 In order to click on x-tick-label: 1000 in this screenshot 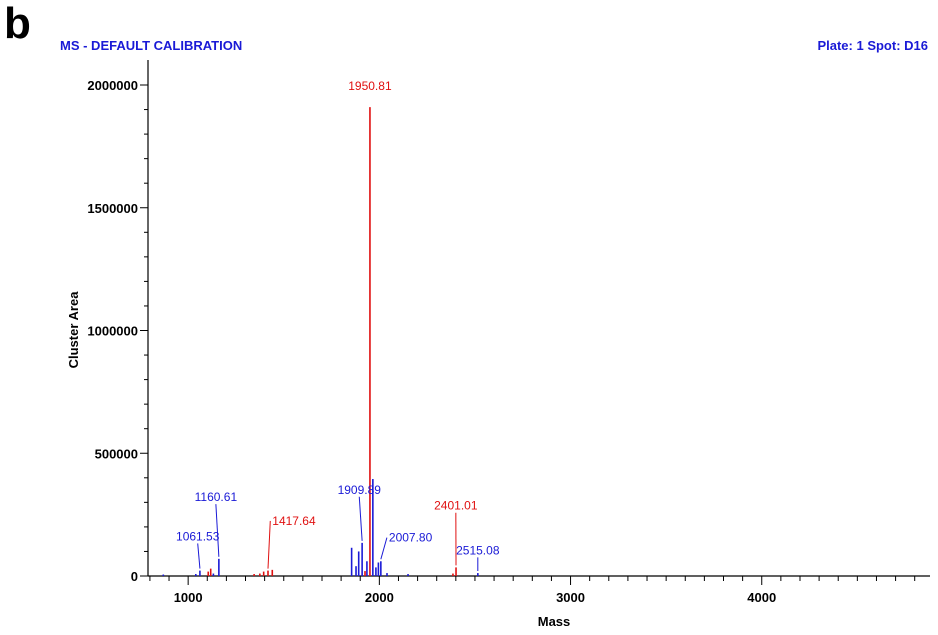, I will do `click(188, 597)`.